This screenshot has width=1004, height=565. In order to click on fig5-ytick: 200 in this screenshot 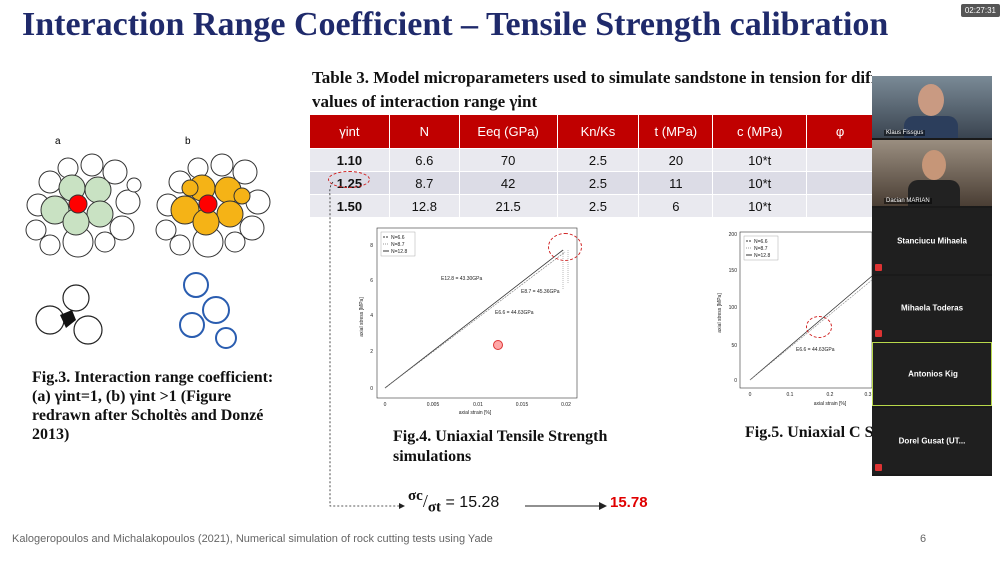, I will do `click(733, 235)`.